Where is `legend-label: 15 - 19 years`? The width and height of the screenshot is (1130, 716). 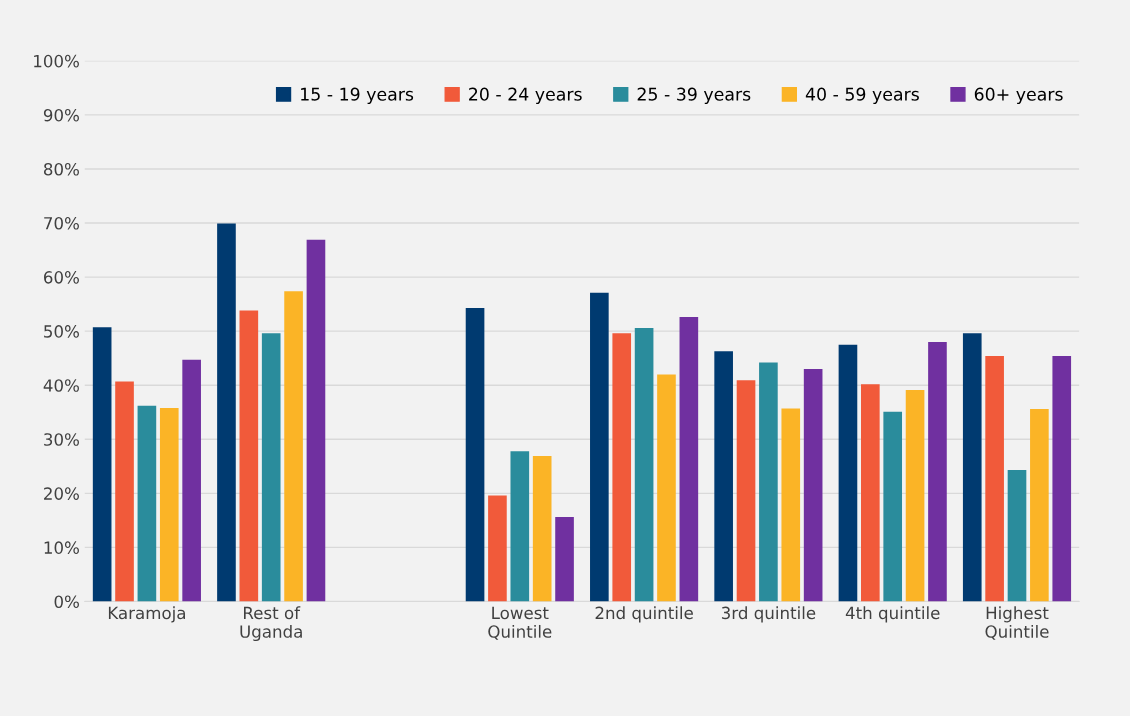
legend-label: 15 - 19 years is located at coordinates (357, 96).